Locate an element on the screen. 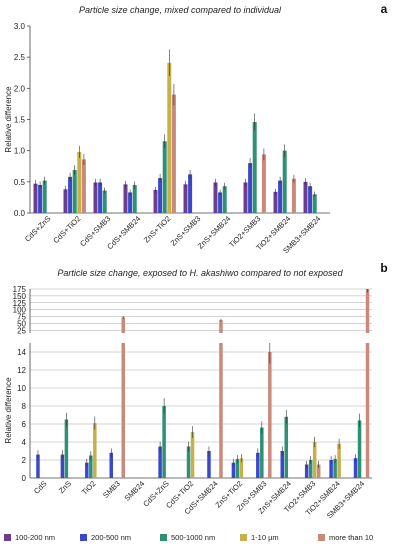 The height and width of the screenshot is (550, 400). panel-a-category-label: ZnS+TiO2 is located at coordinates (157, 229).